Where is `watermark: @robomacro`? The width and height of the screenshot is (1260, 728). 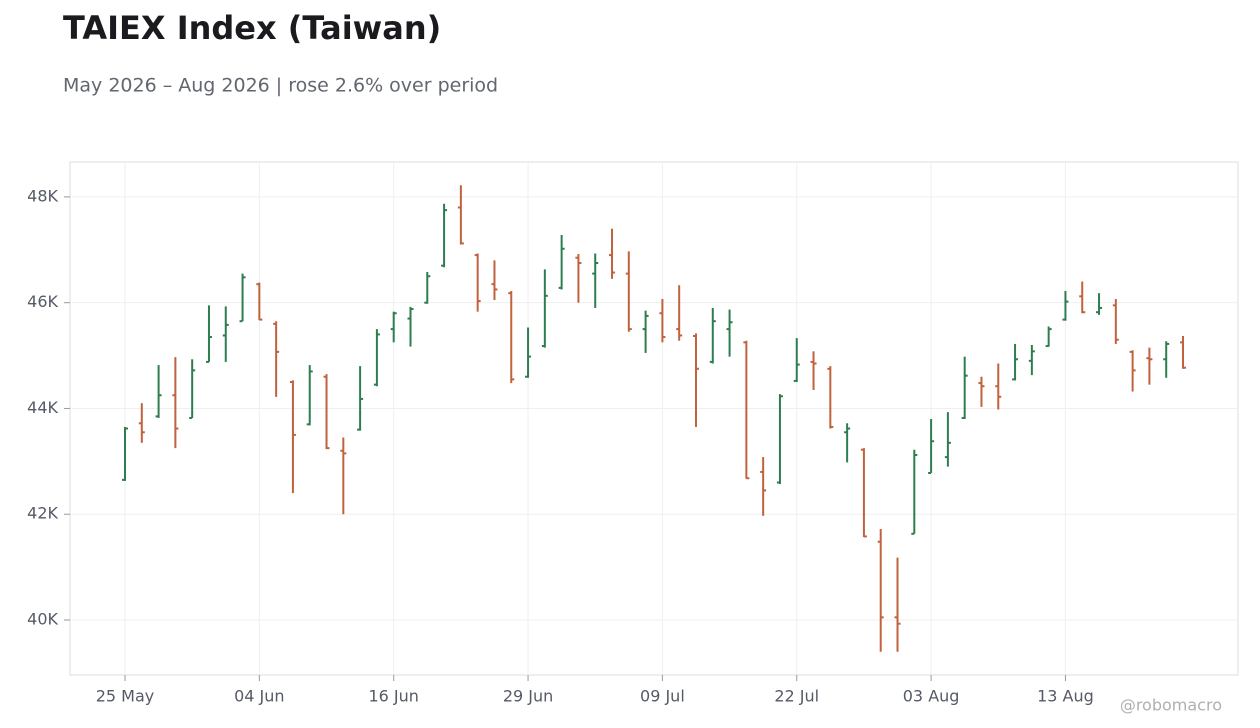 watermark: @robomacro is located at coordinates (1171, 705).